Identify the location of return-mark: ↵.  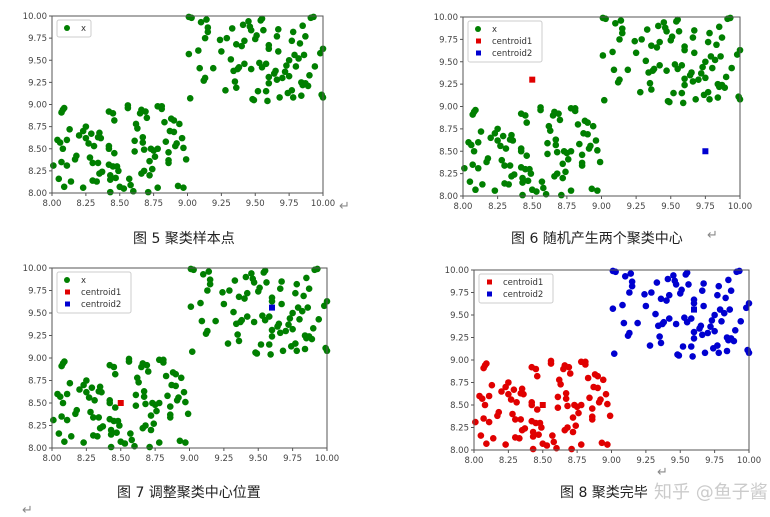
(712, 235).